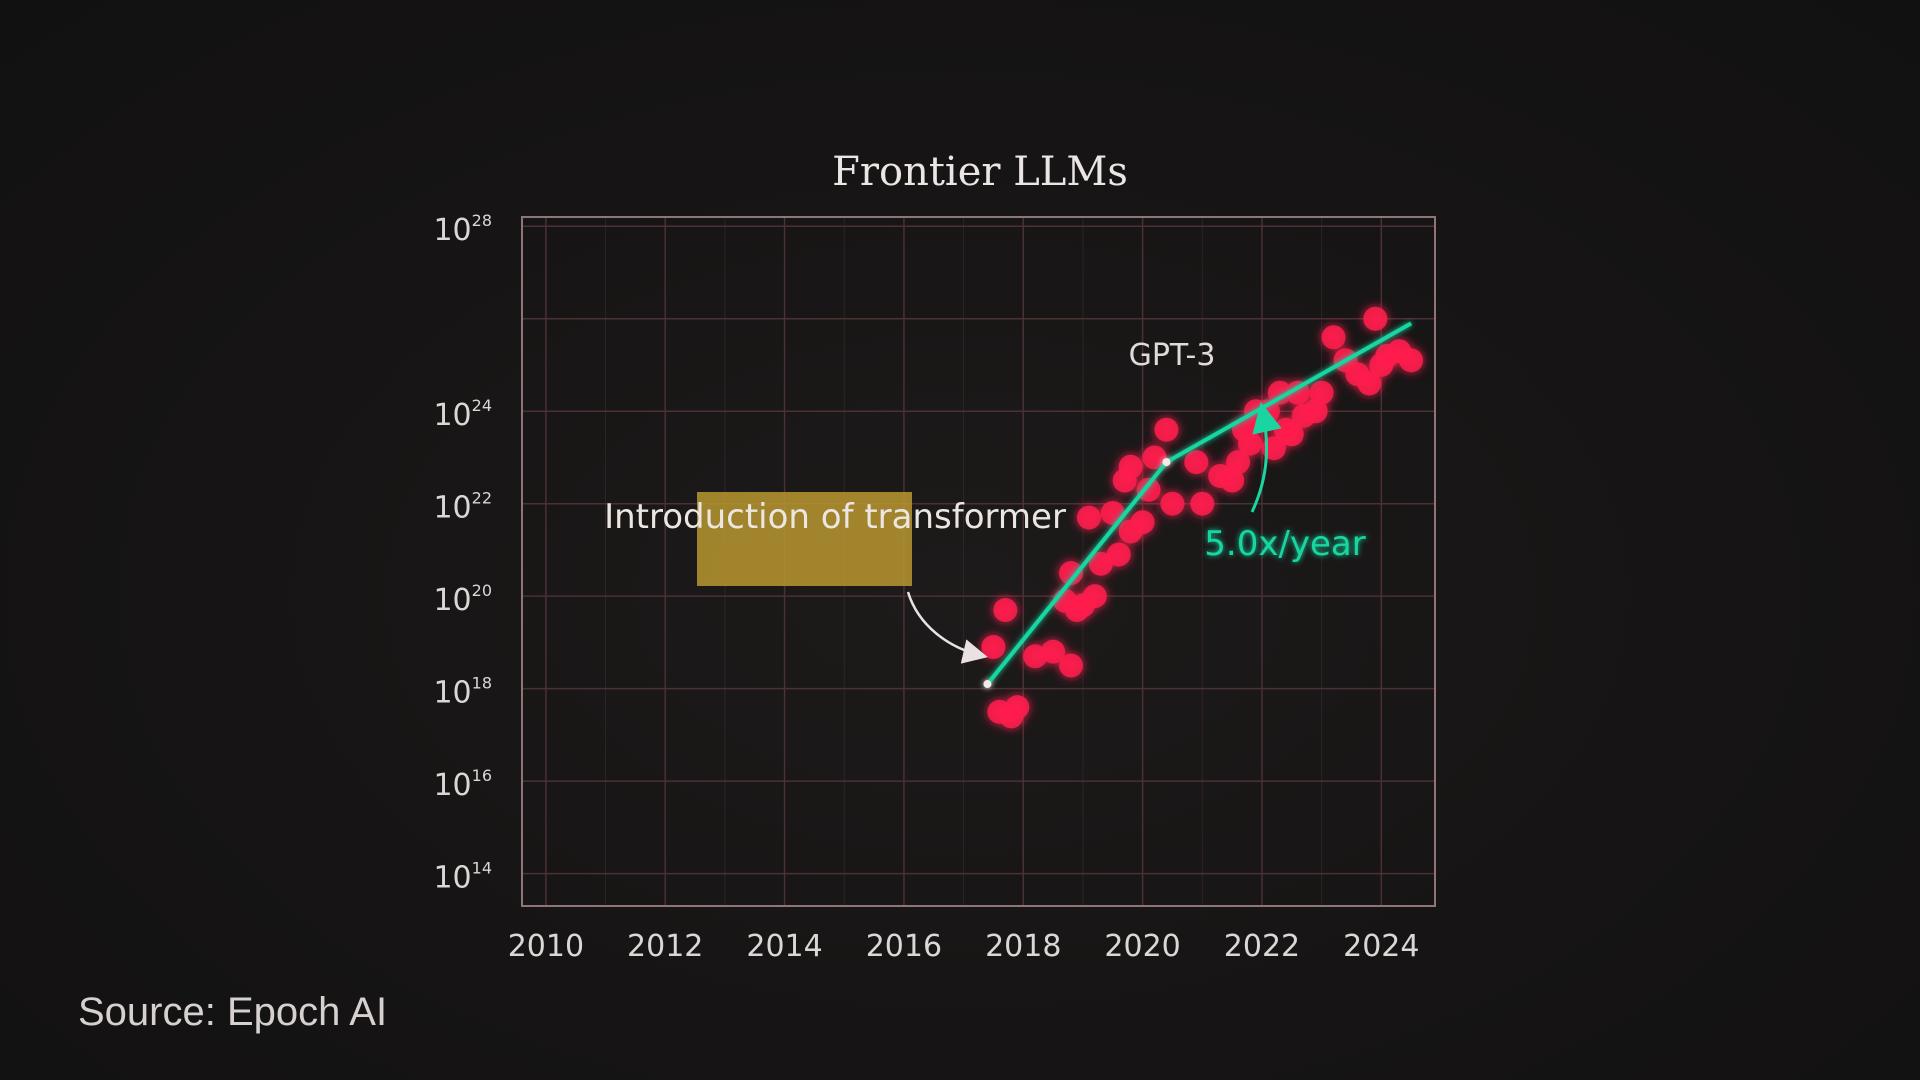 The image size is (1920, 1080). I want to click on transformer-arrow, so click(947, 627).